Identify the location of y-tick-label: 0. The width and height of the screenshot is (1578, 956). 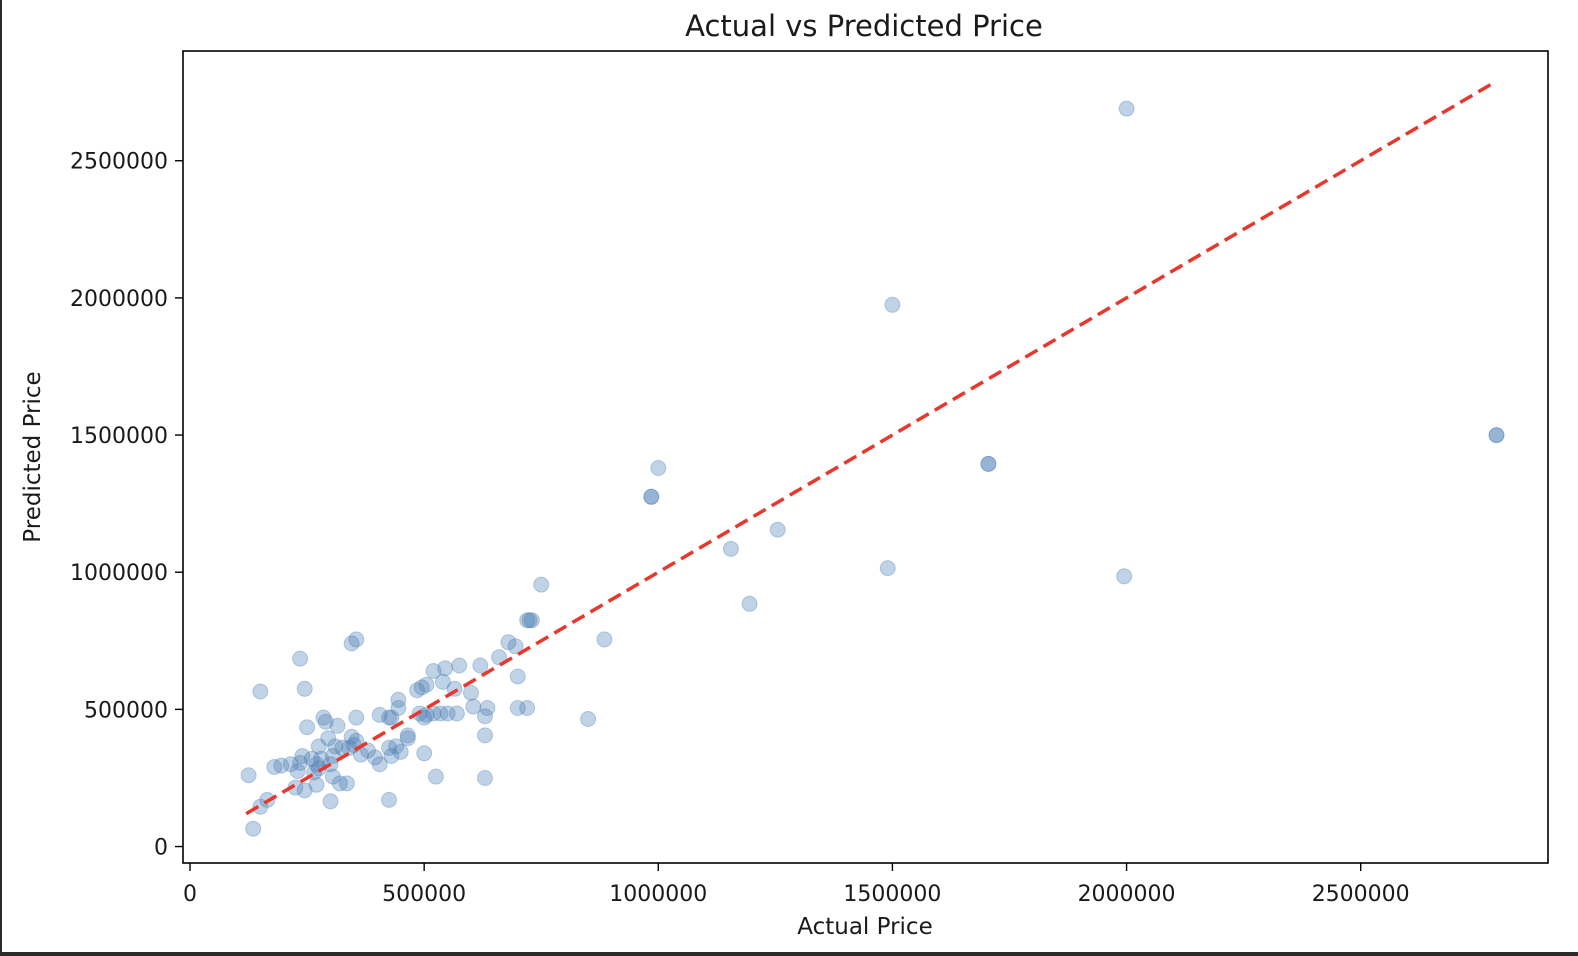
(161, 848).